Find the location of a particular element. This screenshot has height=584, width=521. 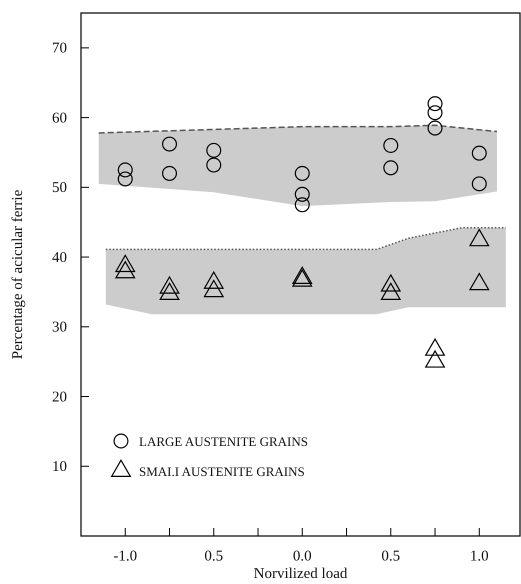

y-tick-label: 50 is located at coordinates (59, 188).